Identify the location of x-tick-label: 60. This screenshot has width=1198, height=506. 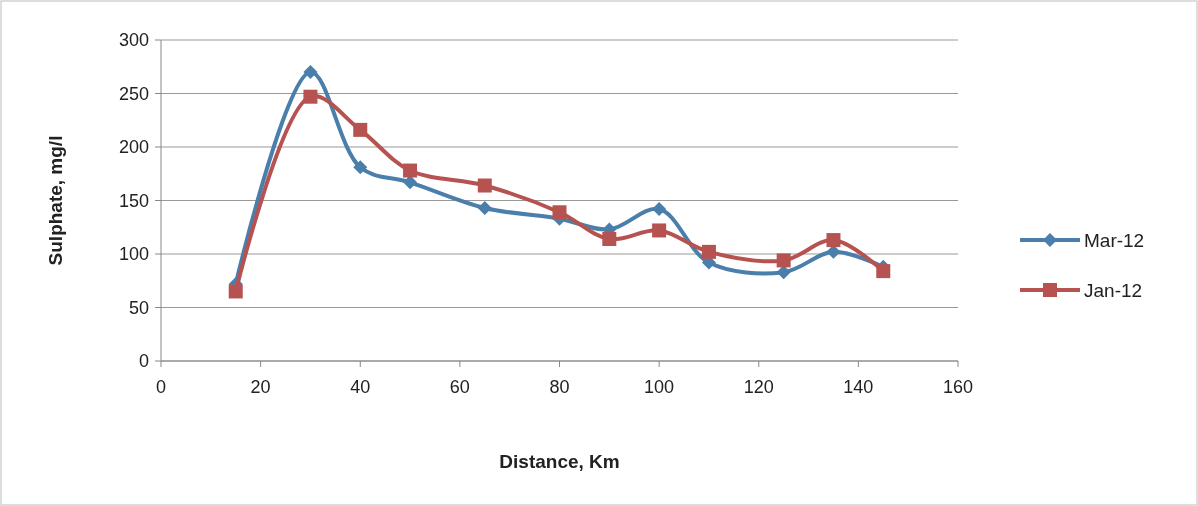
(459, 387).